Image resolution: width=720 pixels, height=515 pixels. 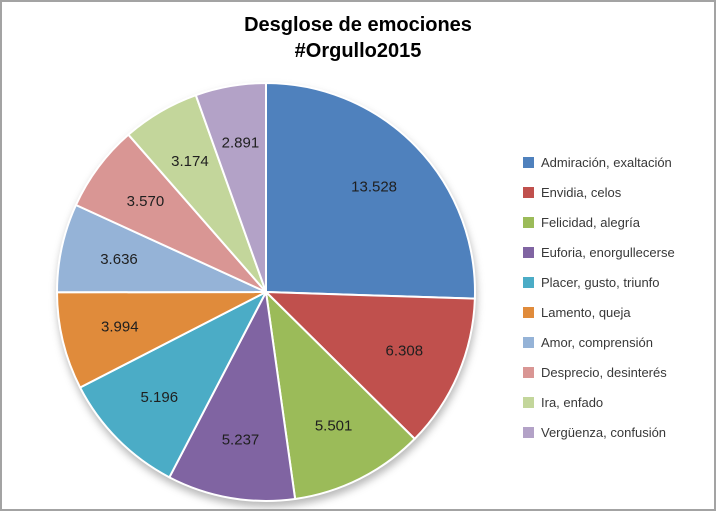 I want to click on slice-value-label-desprecio-desinteres: 3.570, so click(x=146, y=201).